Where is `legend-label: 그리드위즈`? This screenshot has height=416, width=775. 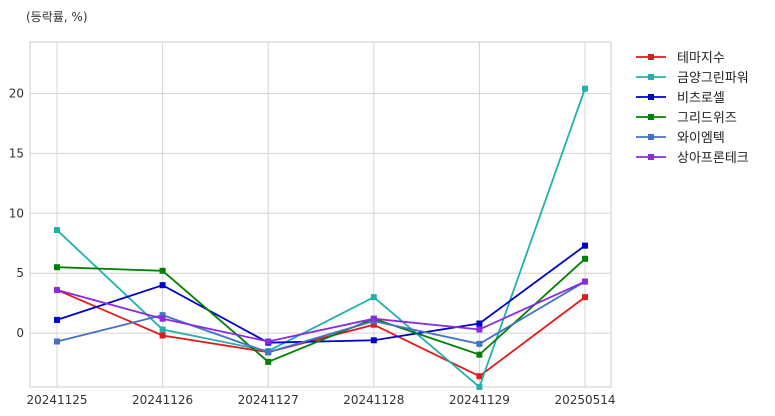 legend-label: 그리드위즈 is located at coordinates (707, 118).